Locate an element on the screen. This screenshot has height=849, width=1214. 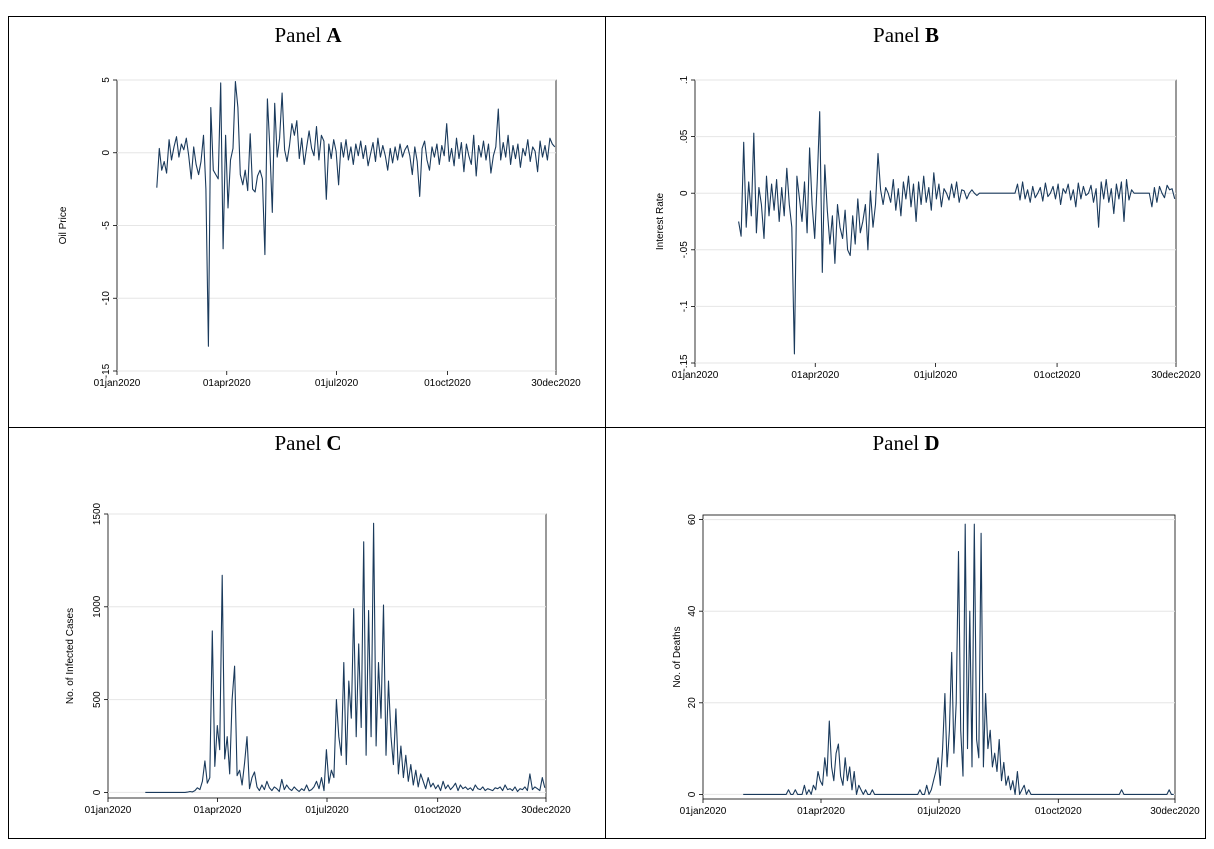
panel-a-y-tick-label: 5 is located at coordinates (106, 80).